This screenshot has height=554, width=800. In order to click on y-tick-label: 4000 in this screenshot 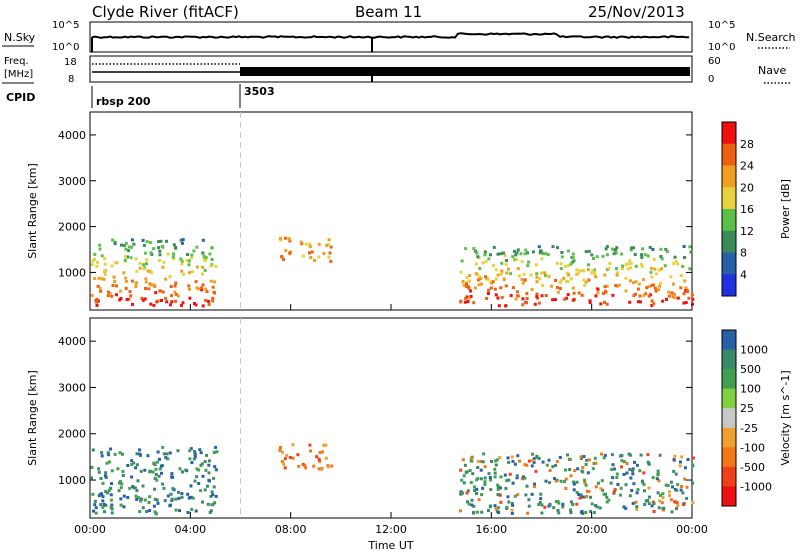, I will do `click(72, 341)`.